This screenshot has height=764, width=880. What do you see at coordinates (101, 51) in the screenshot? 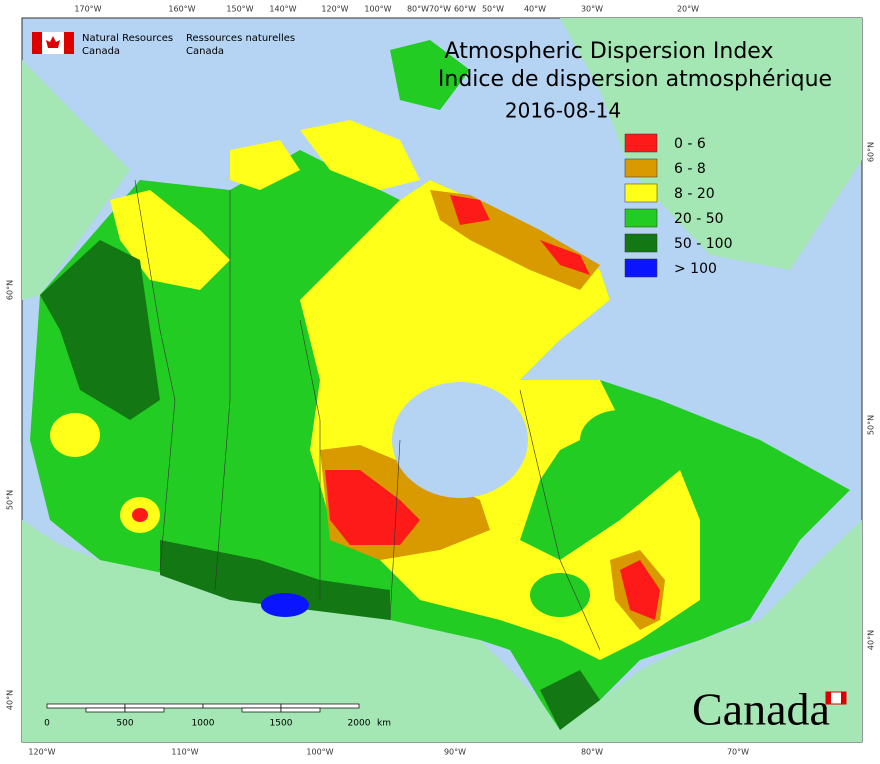
I see `org-en: Canada` at bounding box center [101, 51].